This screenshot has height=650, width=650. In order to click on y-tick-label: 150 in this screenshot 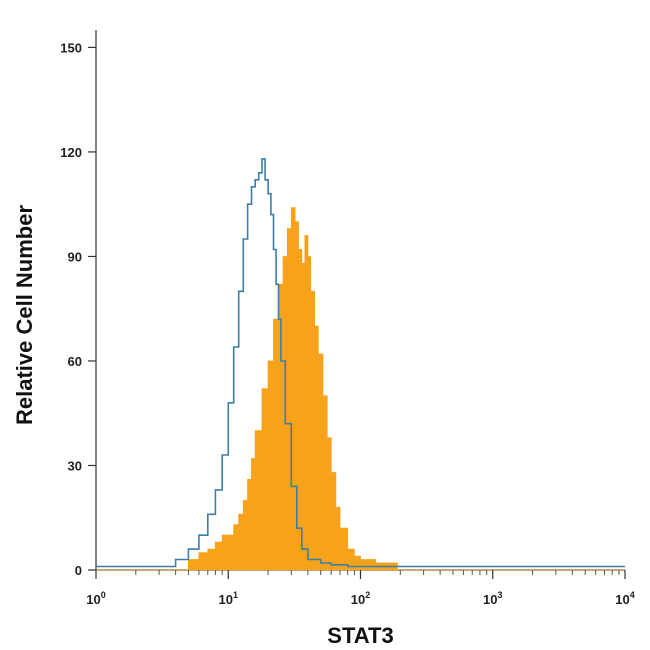, I will do `click(71, 47)`.